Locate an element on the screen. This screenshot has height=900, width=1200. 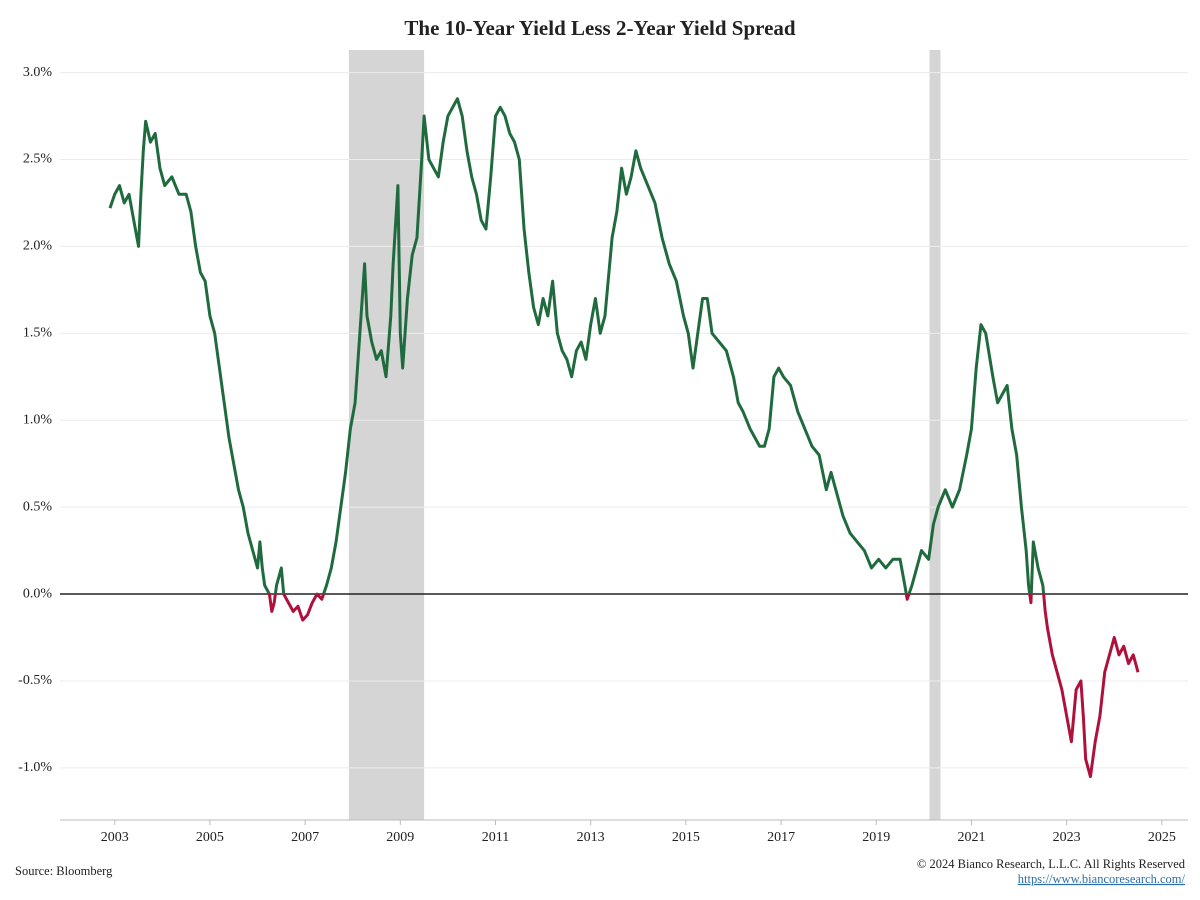
x-tick-label: 2003 is located at coordinates (115, 837).